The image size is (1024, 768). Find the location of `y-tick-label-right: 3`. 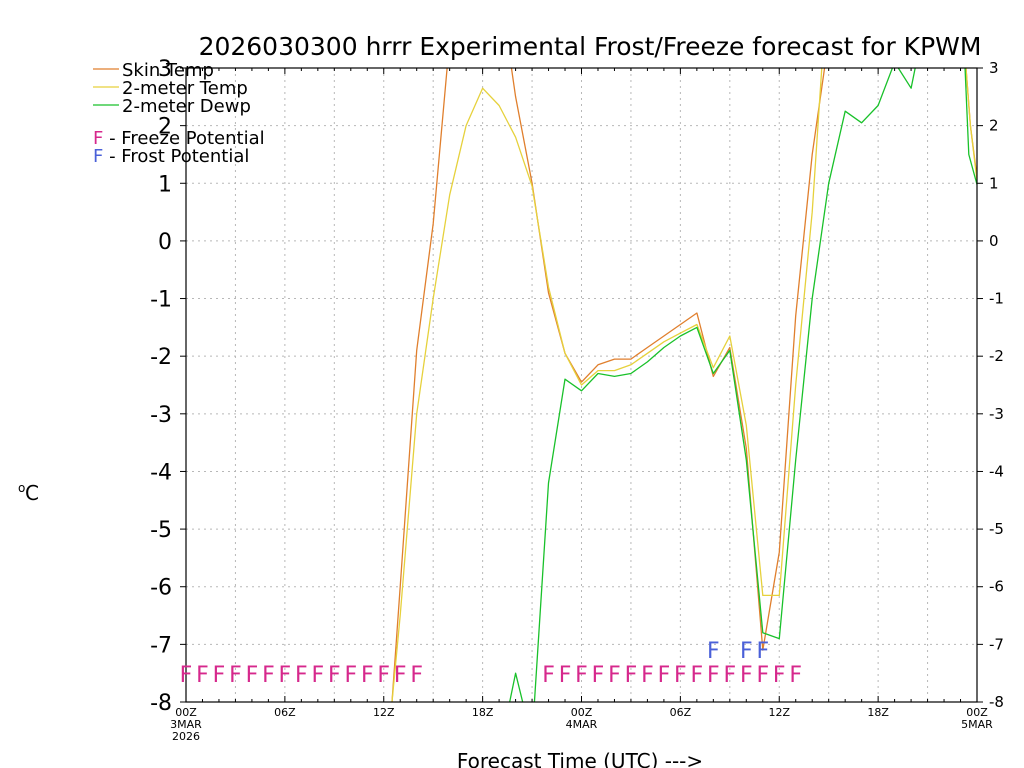

y-tick-label-right: 3 is located at coordinates (994, 68).